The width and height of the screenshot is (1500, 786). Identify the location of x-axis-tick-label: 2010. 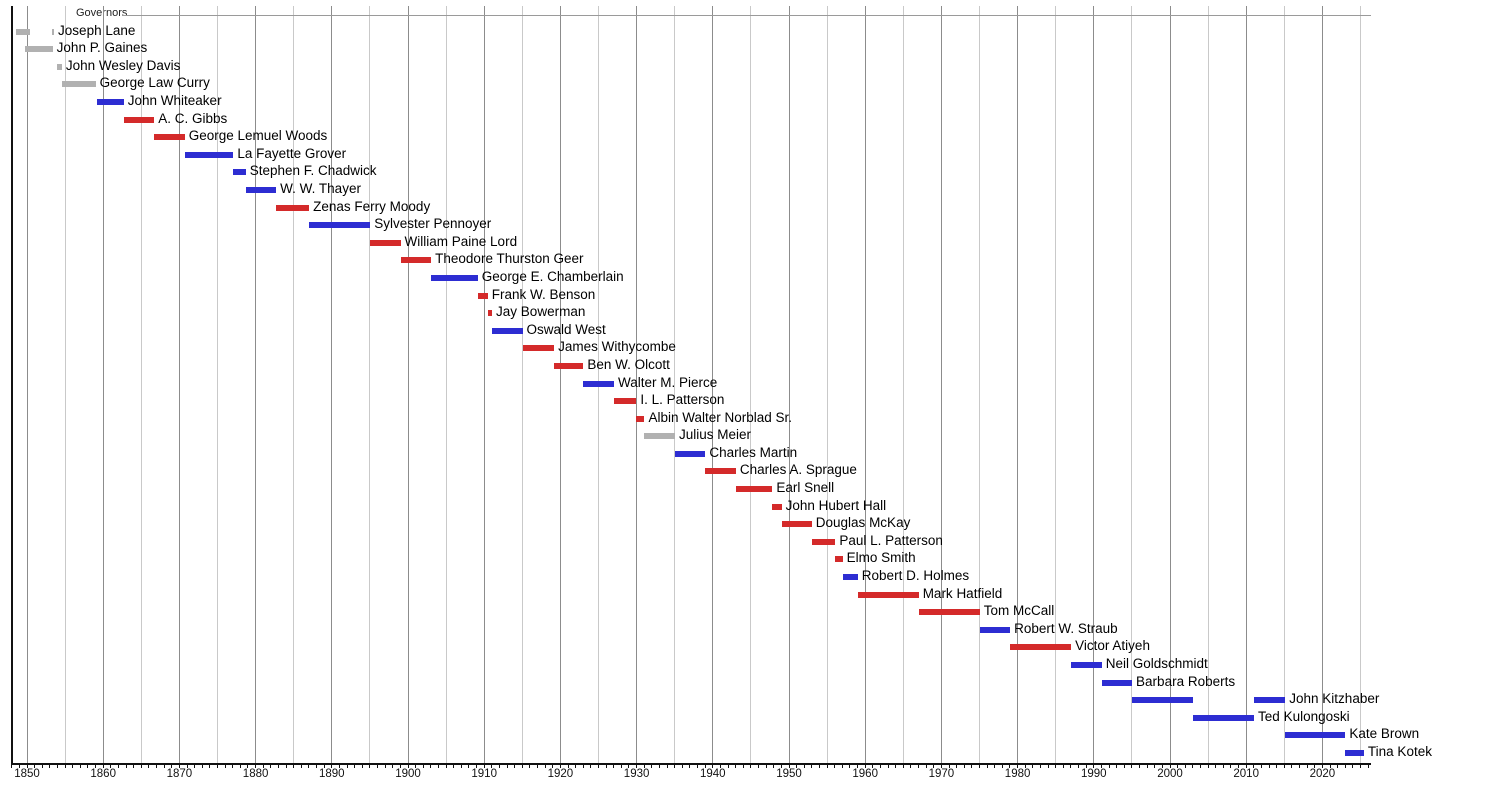
(1246, 774).